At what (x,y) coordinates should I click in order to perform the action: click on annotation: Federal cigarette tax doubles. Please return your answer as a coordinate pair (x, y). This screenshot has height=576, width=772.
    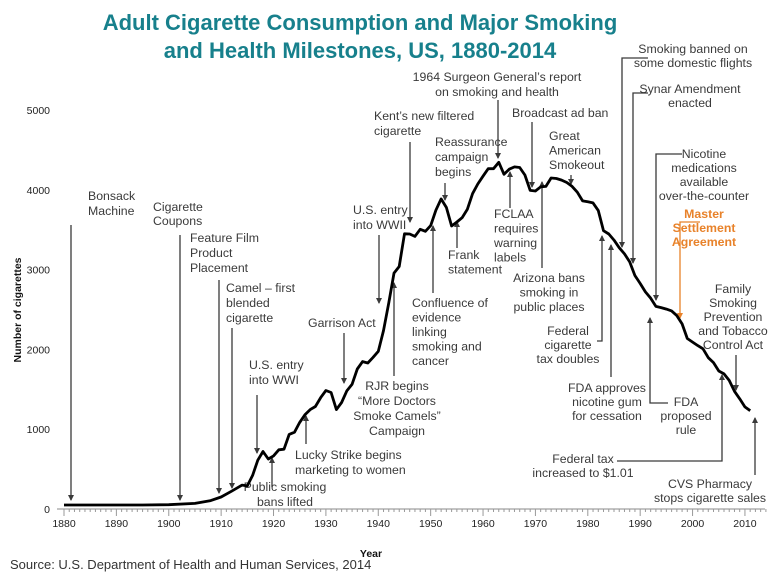
    Looking at the image, I should click on (571, 300).